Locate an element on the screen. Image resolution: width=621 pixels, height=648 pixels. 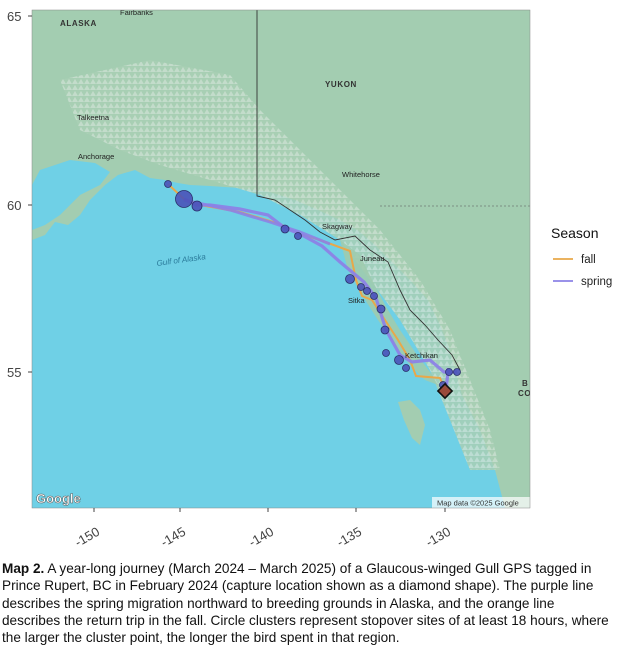
place-label-whitehorse: Whitehorse is located at coordinates (361, 174).